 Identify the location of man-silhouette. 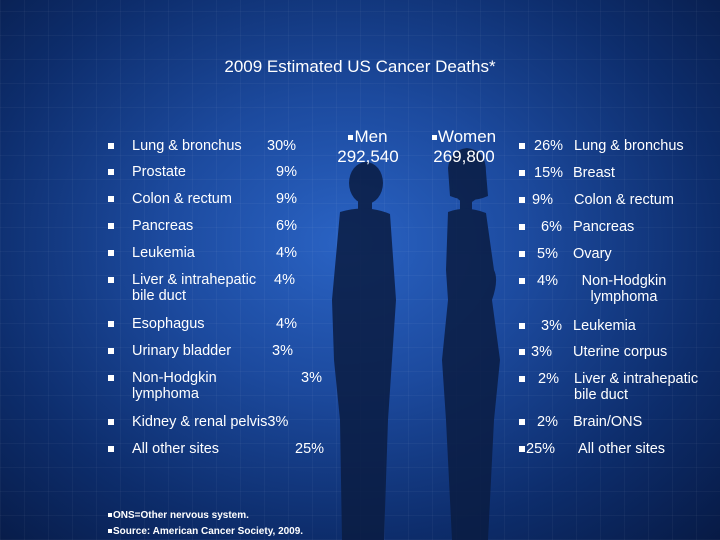
(364, 351).